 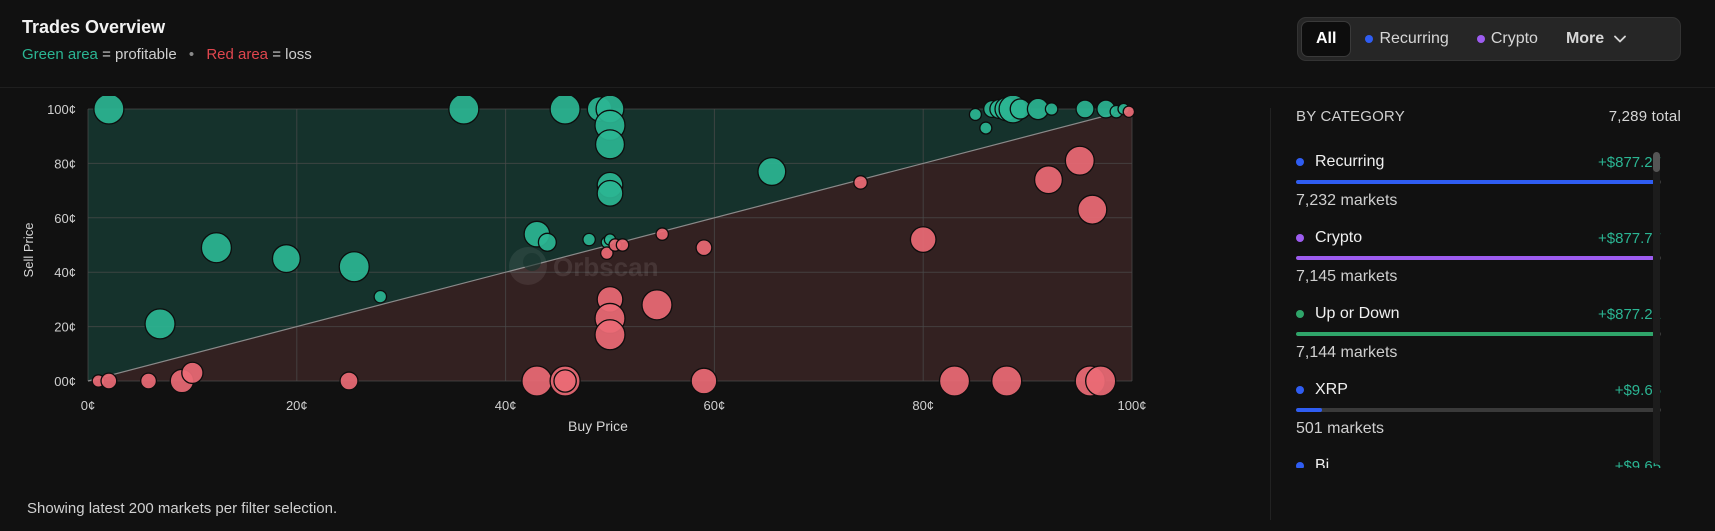 What do you see at coordinates (715, 405) in the screenshot?
I see `x-tick-label: 60¢` at bounding box center [715, 405].